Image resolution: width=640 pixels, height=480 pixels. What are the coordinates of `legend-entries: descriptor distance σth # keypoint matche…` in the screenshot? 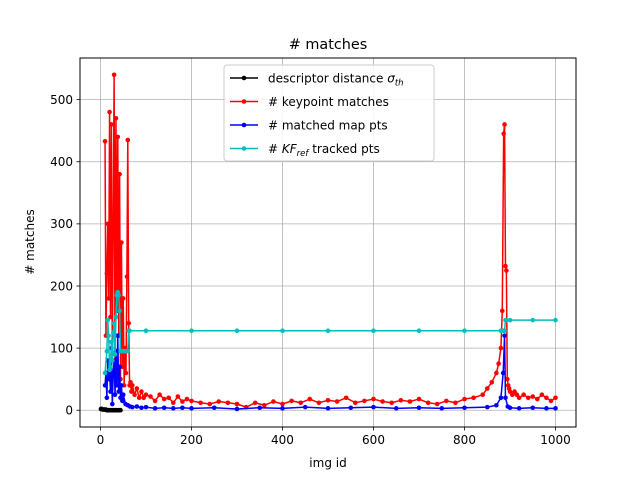 It's located at (317, 115).